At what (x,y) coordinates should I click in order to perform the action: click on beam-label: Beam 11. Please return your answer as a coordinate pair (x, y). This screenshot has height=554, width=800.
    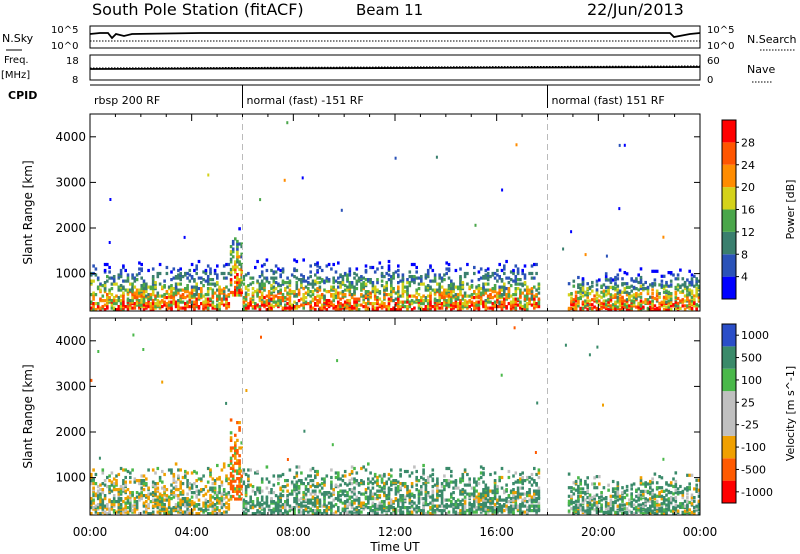
    Looking at the image, I should click on (389, 10).